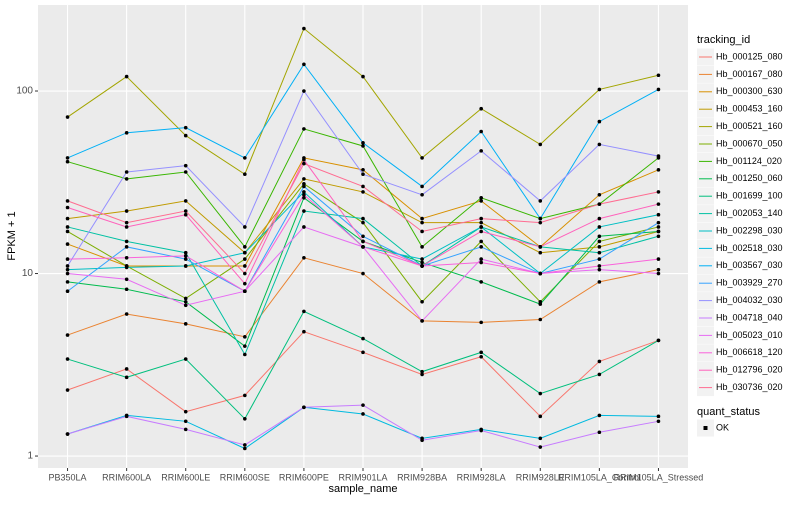 The width and height of the screenshot is (800, 505). I want to click on x-tick-label: RRIM600SE, so click(245, 477).